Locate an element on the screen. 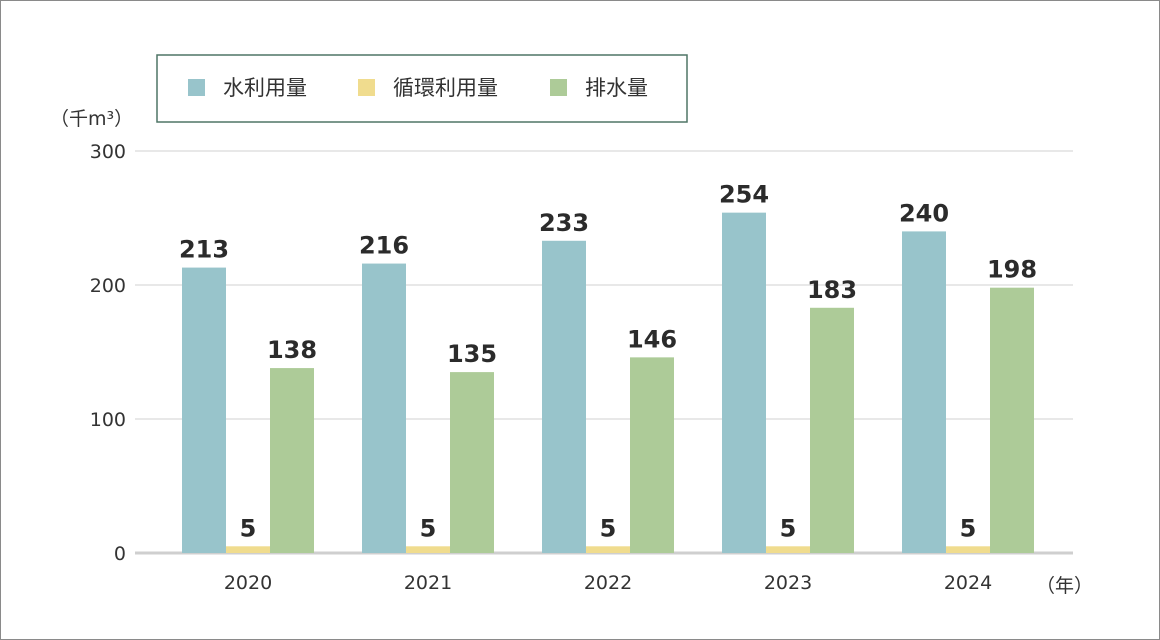  x-tick-label-2022: 2022 is located at coordinates (608, 583).